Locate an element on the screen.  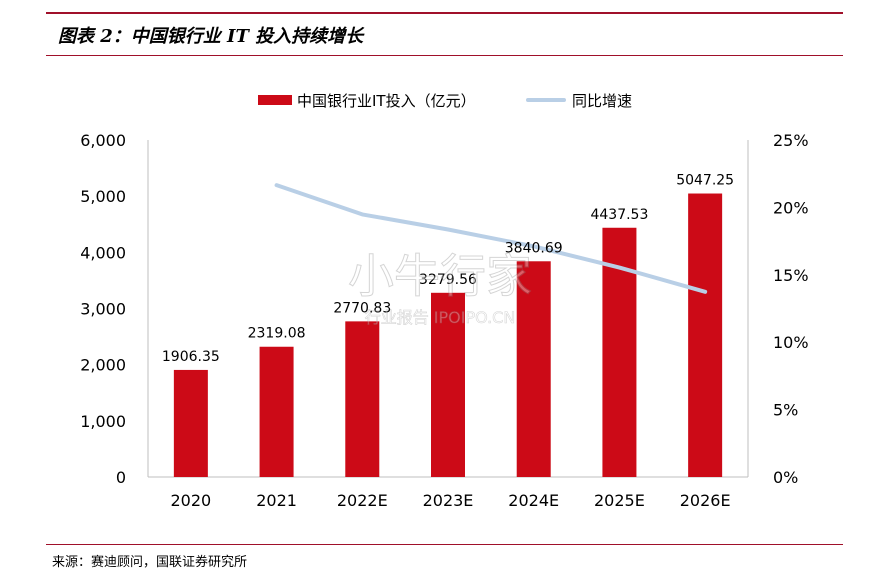
y-right-tick-label: 0% is located at coordinates (785, 477).